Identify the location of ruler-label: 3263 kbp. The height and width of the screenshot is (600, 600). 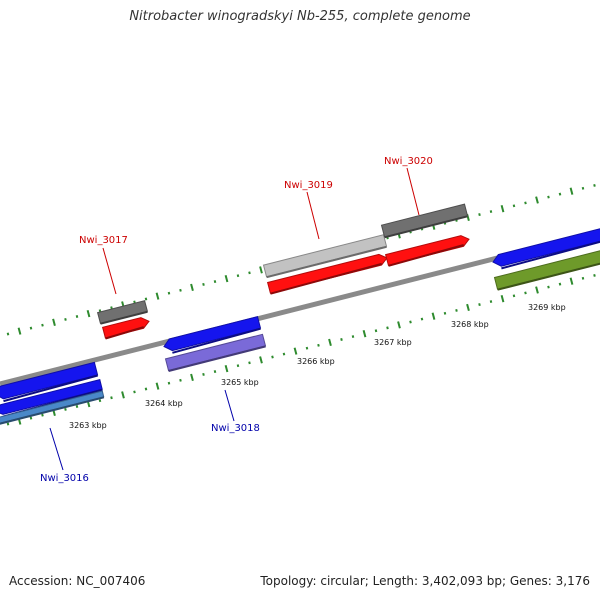
(88, 425).